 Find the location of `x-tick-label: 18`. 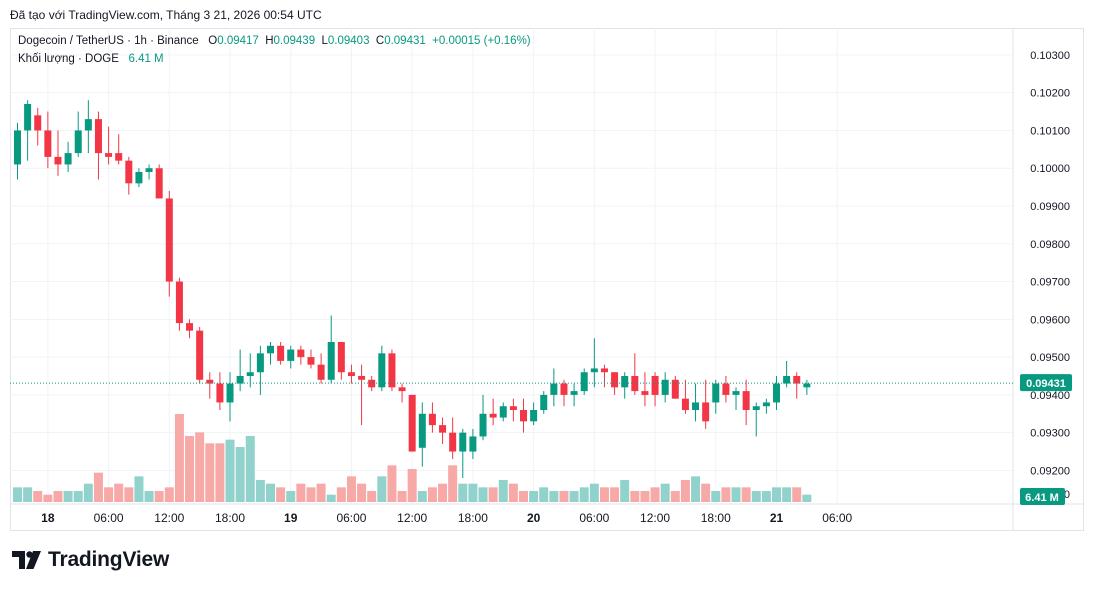

x-tick-label: 18 is located at coordinates (48, 518).